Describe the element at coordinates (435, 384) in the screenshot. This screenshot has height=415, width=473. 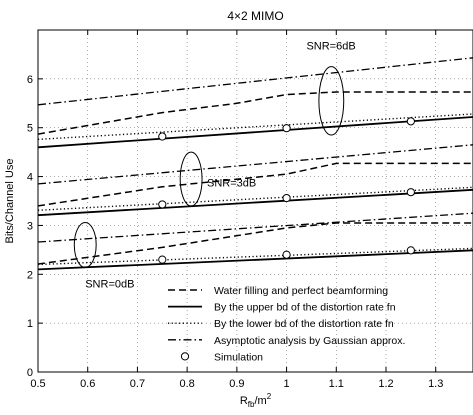
I see `x-tick-label: 1.3` at that location.